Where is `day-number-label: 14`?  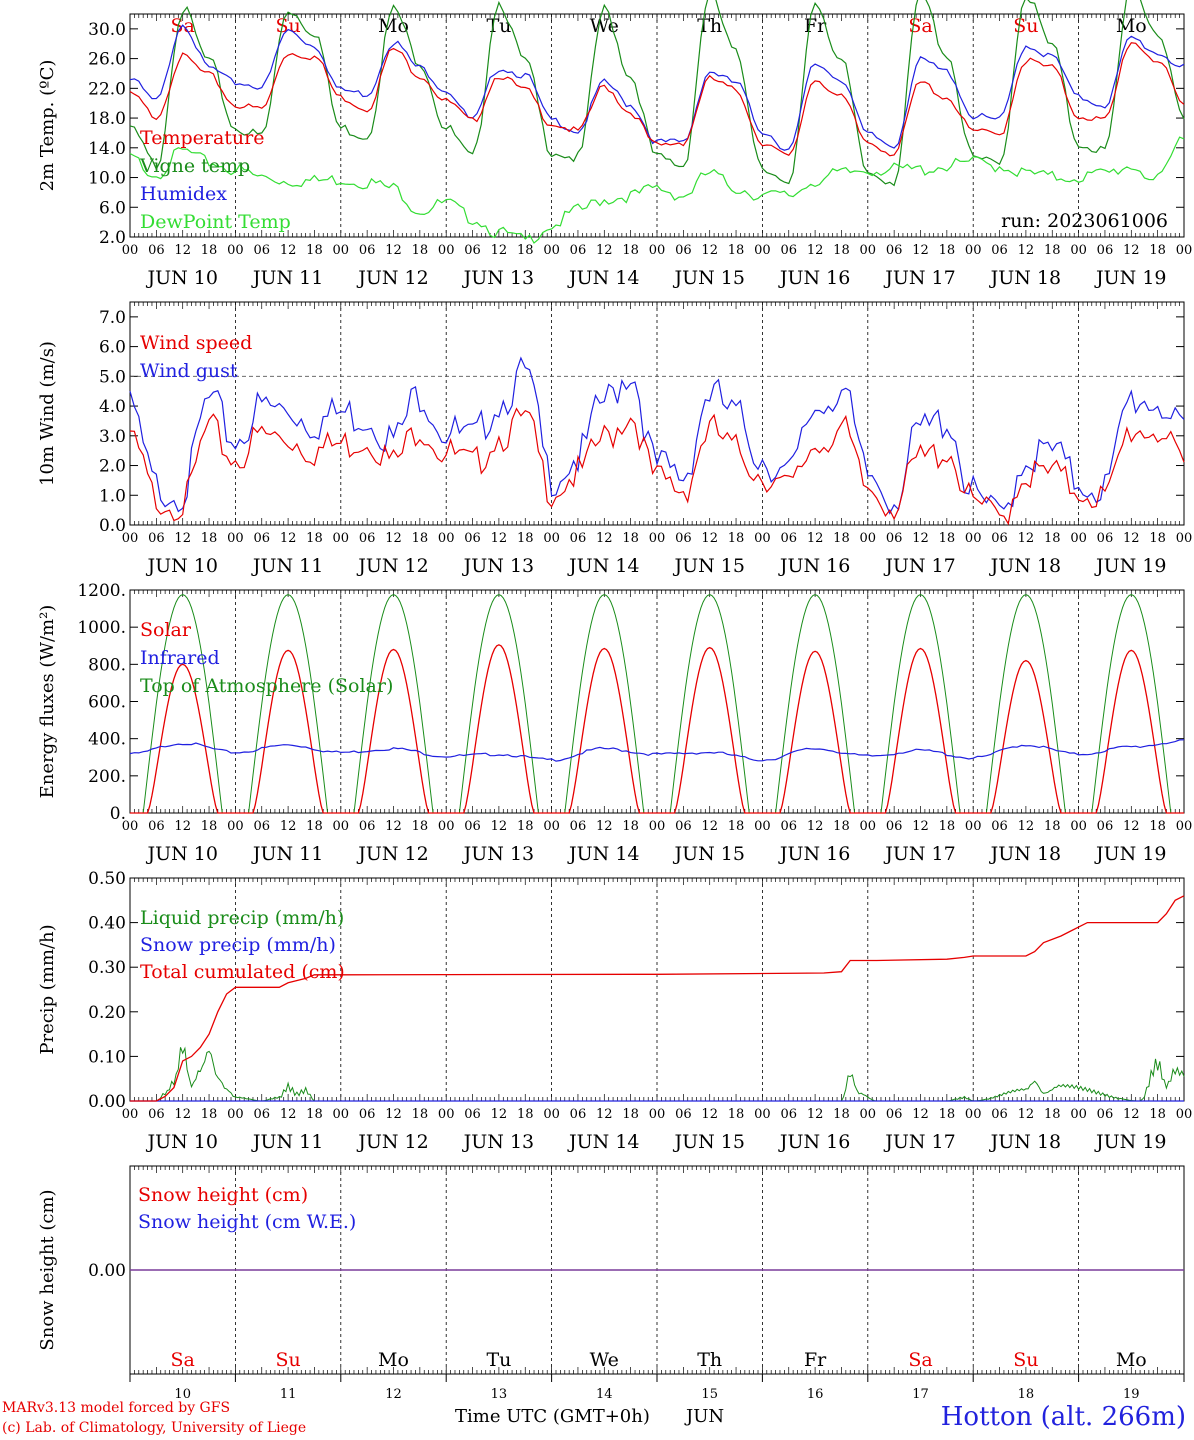
day-number-label: 14 is located at coordinates (604, 1394).